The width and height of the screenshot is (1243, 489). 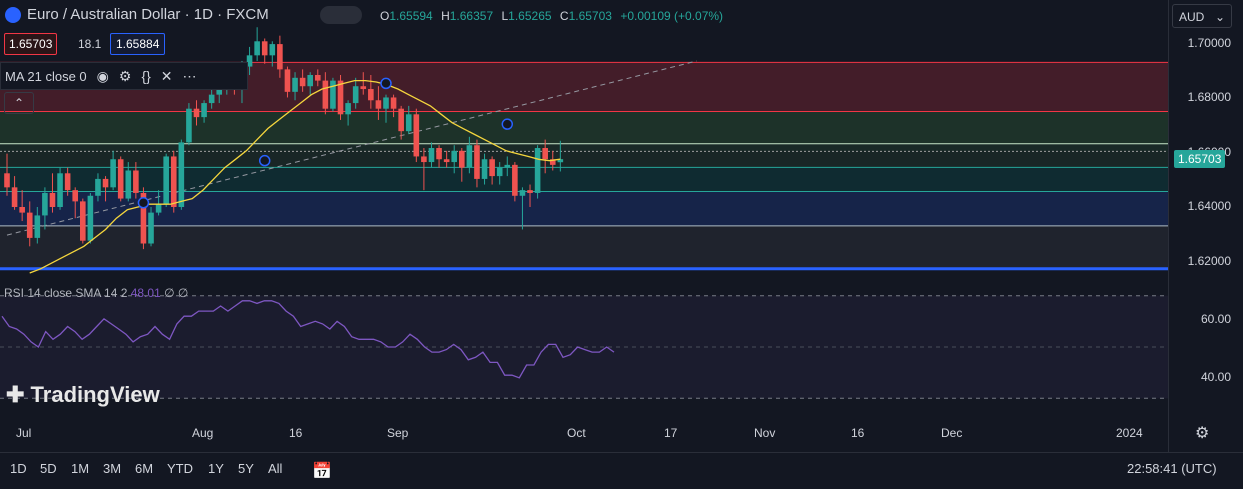 What do you see at coordinates (1168, 226) in the screenshot?
I see `axis-divider` at bounding box center [1168, 226].